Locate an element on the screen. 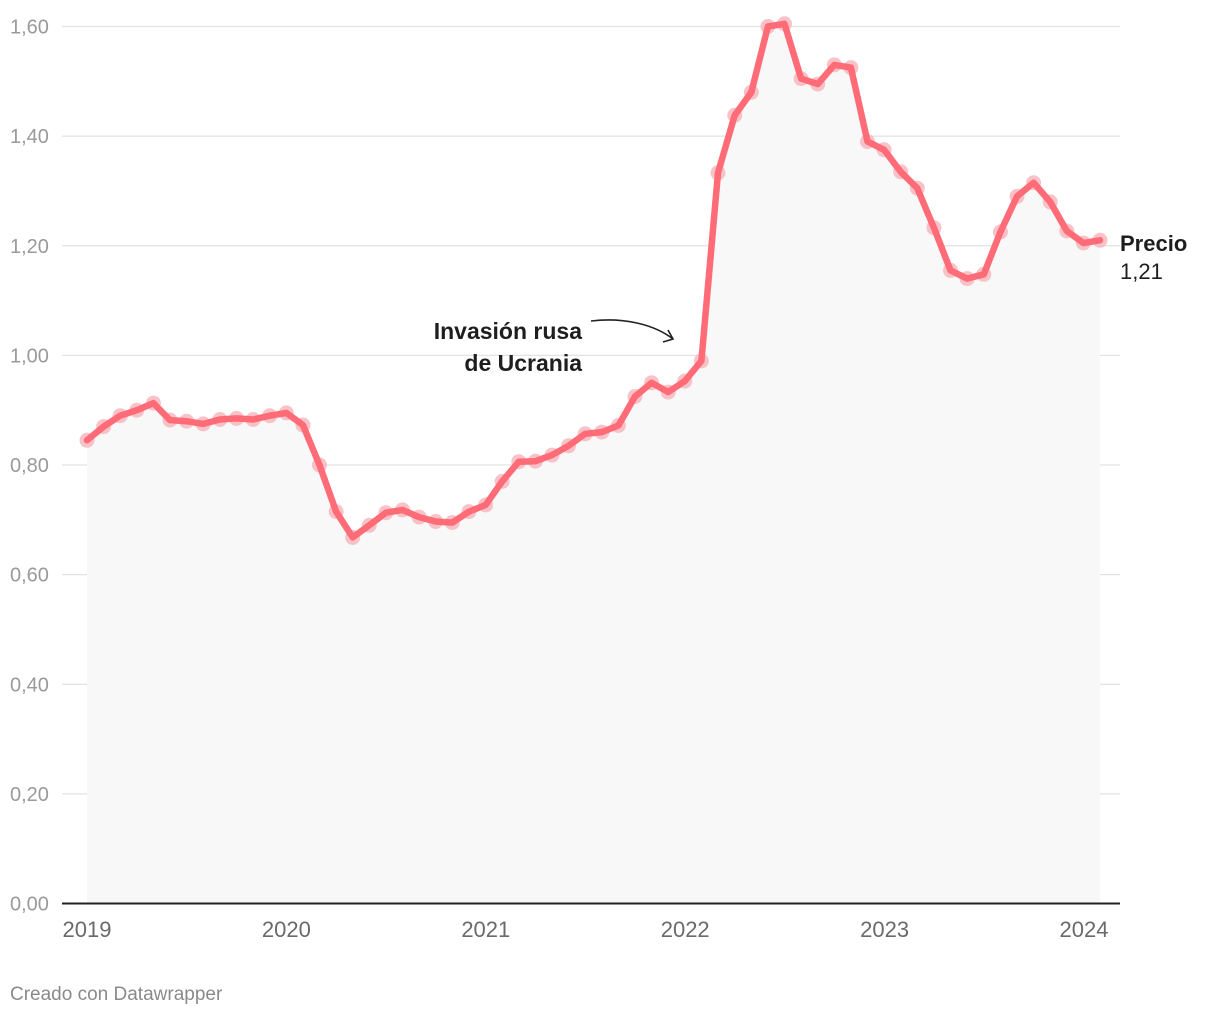 This screenshot has width=1220, height=1020. annotation-line-1: Invasión rusa is located at coordinates (508, 331).